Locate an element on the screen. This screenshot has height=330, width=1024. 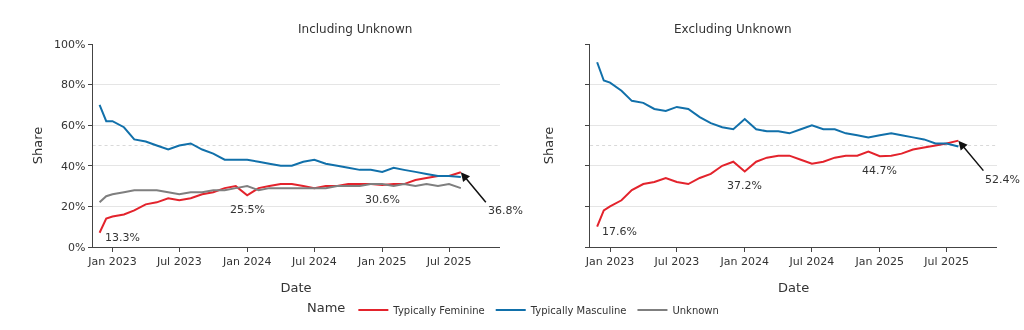
legend-label: Typically Masculine is located at coordinates (578, 310).